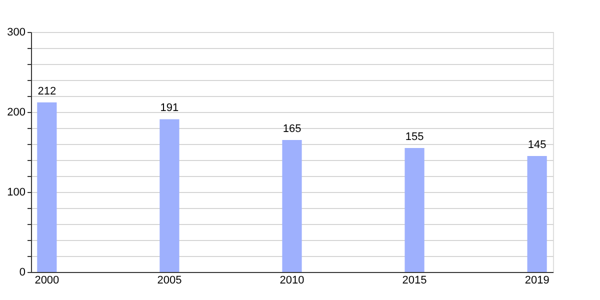 The image size is (600, 300). Describe the element at coordinates (169, 280) in the screenshot. I see `x-tick-label: 2005` at that location.